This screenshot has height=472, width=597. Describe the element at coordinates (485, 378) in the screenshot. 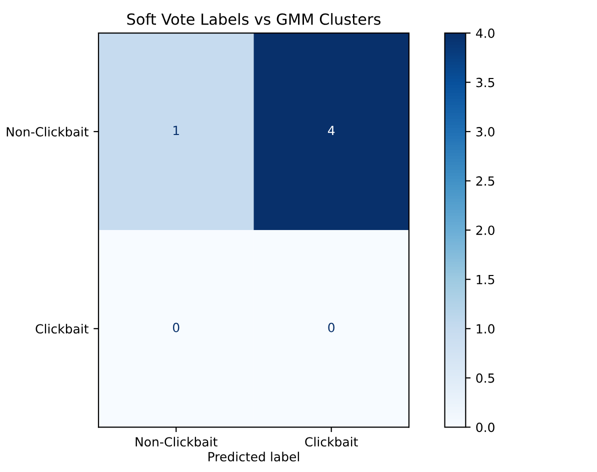

I see `color-bar-label: 0.5` at that location.